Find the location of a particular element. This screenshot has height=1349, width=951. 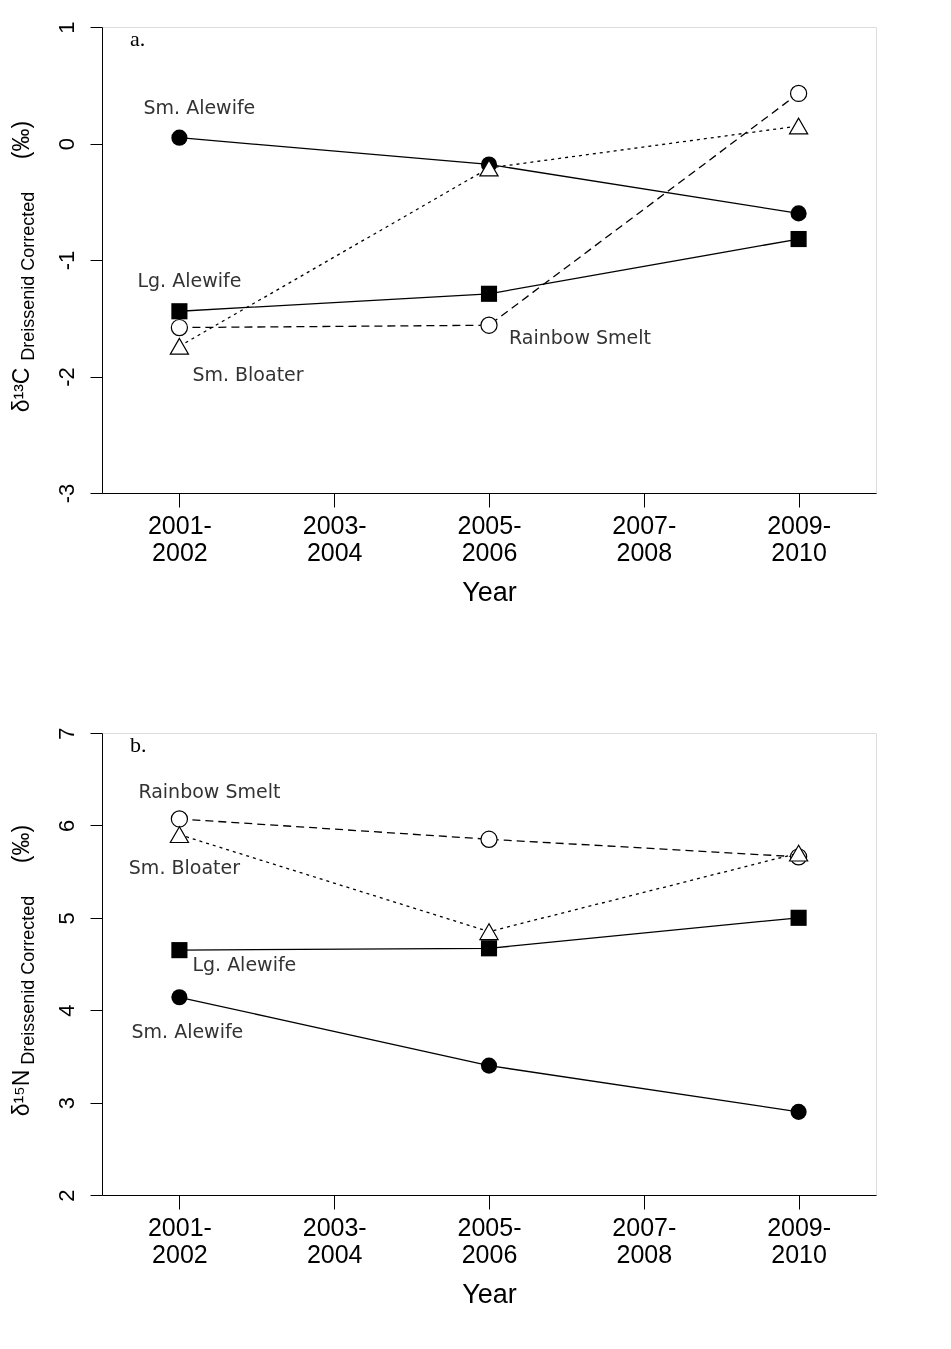

y-tick-label: -3 is located at coordinates (66, 493).